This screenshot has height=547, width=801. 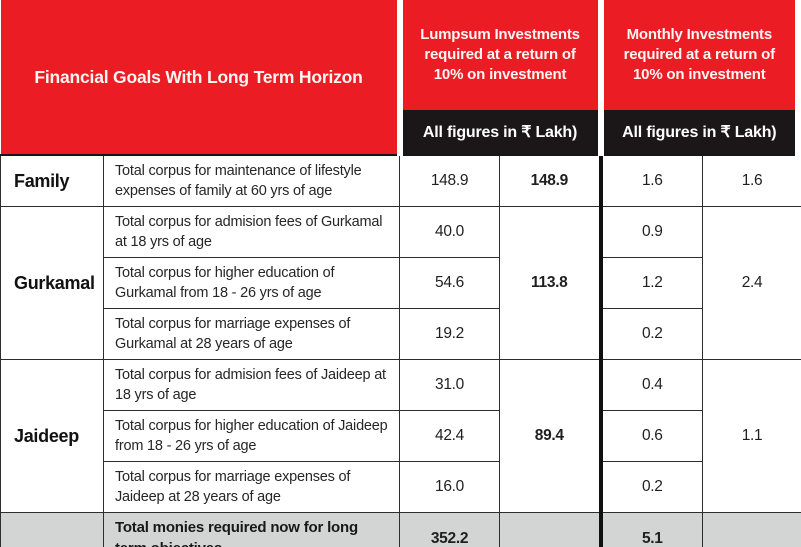 What do you see at coordinates (450, 529) in the screenshot?
I see `grand-total-lumpsum: 352.2` at bounding box center [450, 529].